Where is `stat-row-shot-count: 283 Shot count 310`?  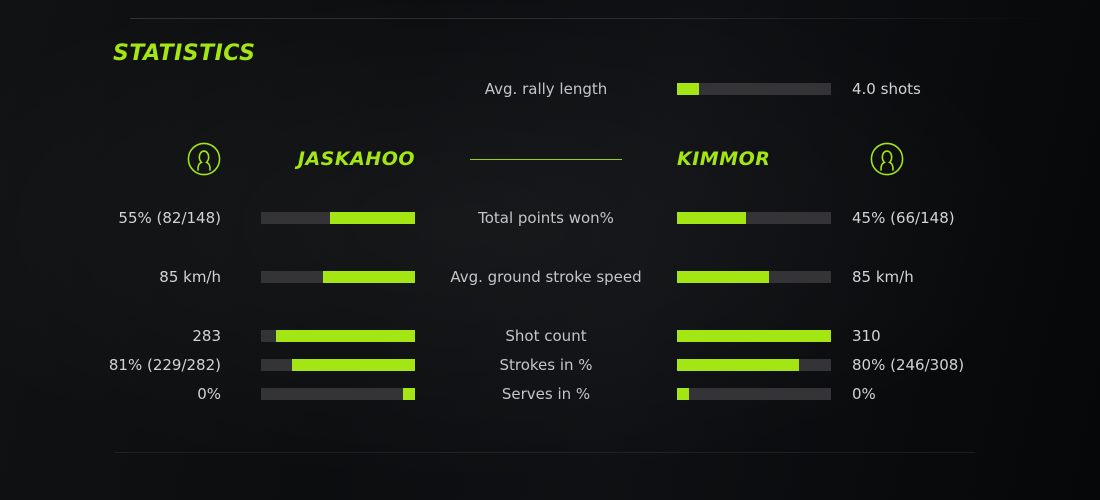 stat-row-shot-count: 283 Shot count 310 is located at coordinates (550, 336).